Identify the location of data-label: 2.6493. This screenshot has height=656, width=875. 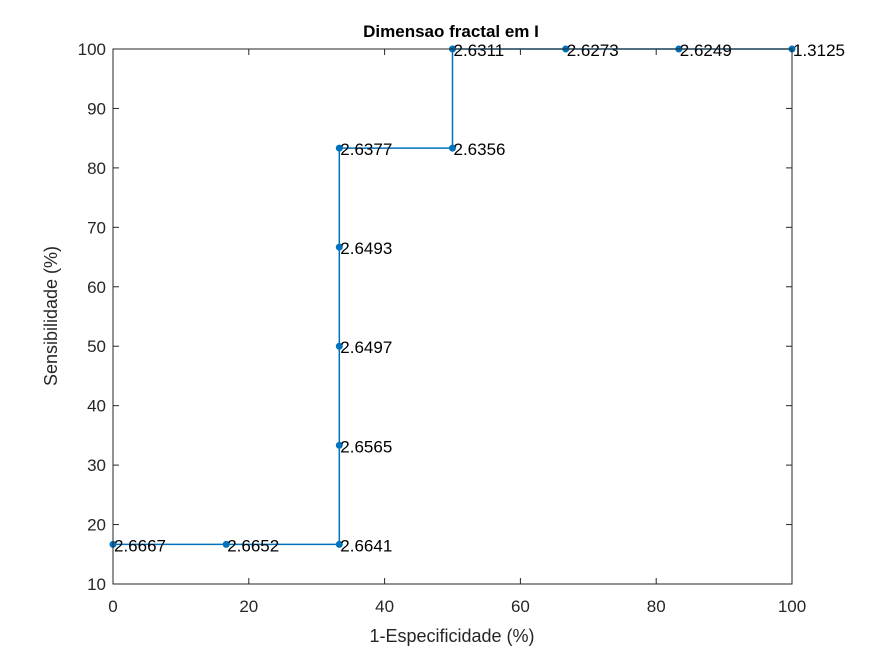
(366, 248).